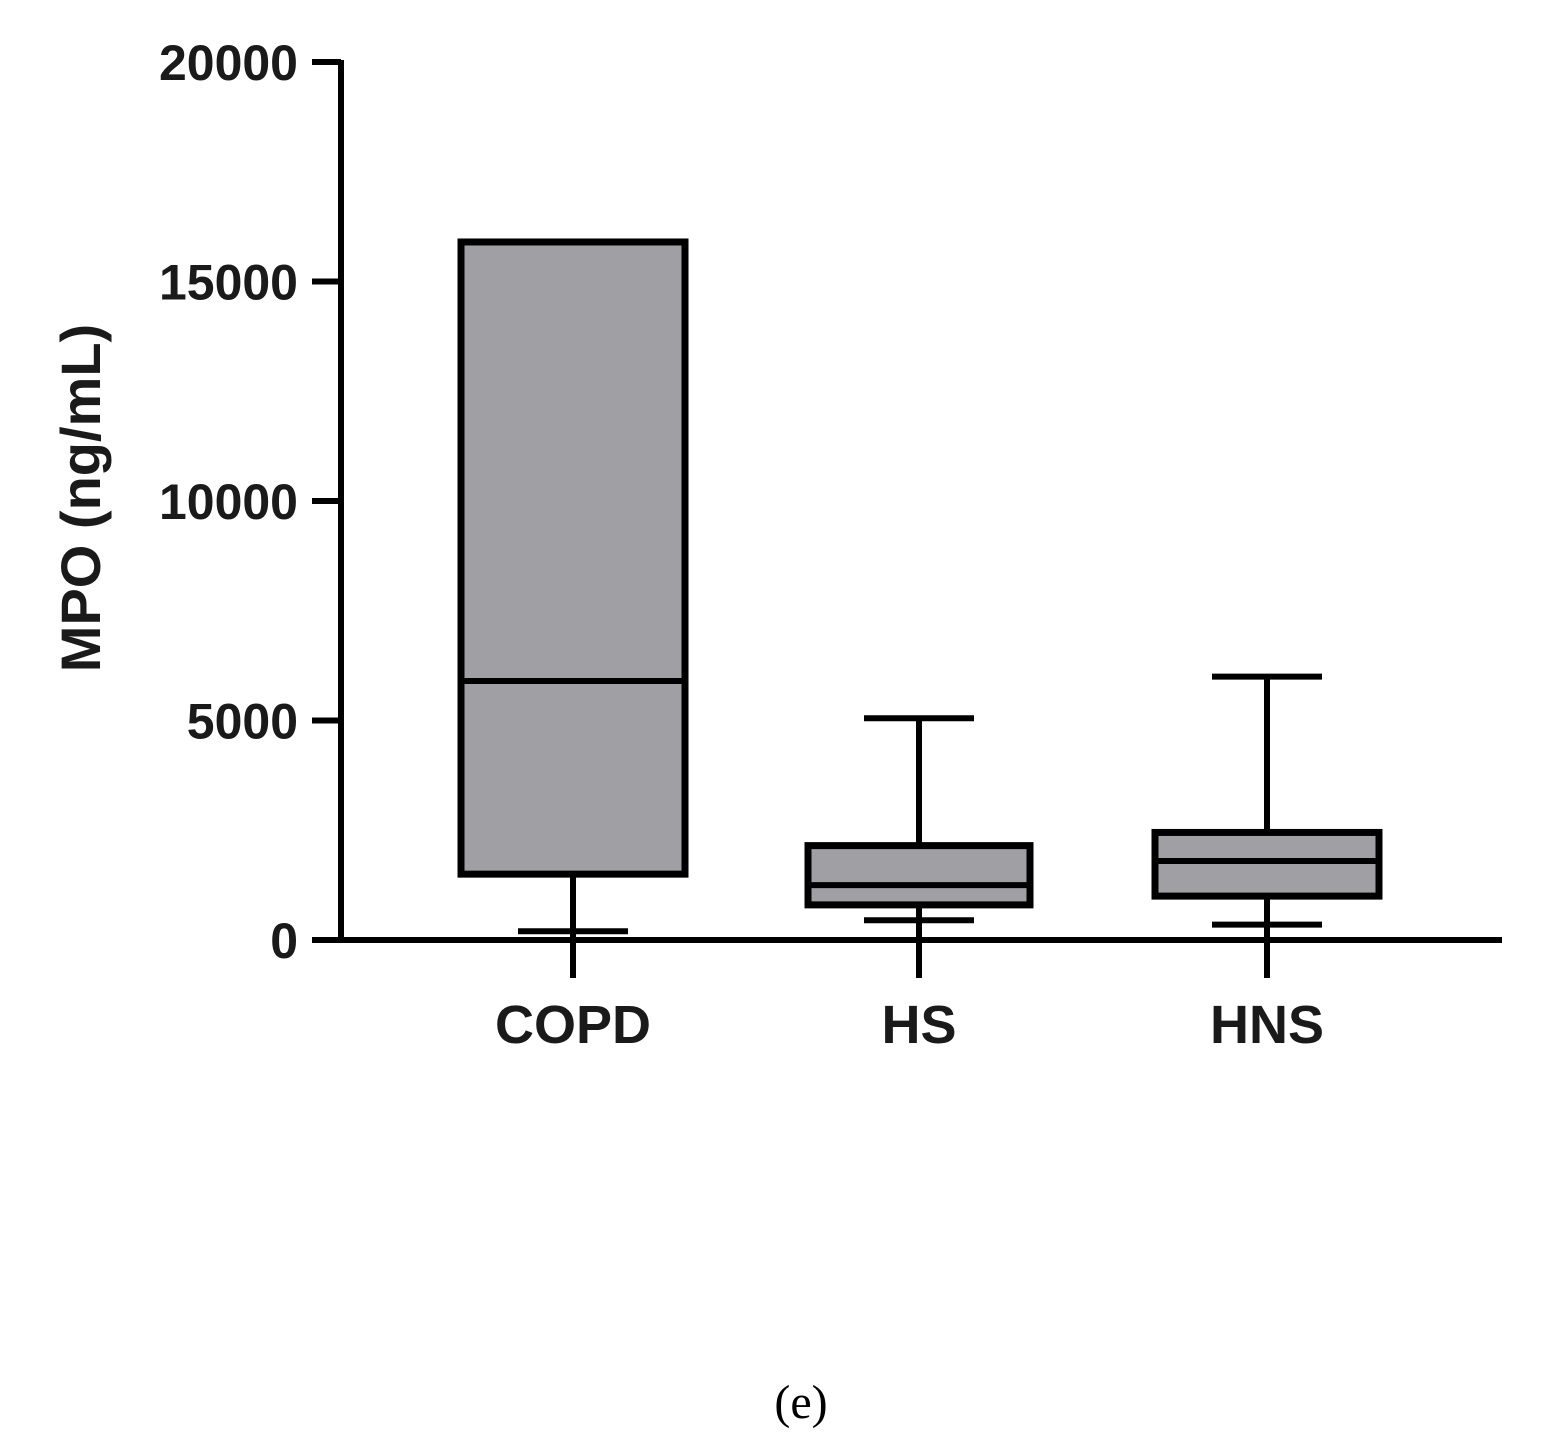 The width and height of the screenshot is (1555, 1455). I want to click on box-copd, so click(573, 608).